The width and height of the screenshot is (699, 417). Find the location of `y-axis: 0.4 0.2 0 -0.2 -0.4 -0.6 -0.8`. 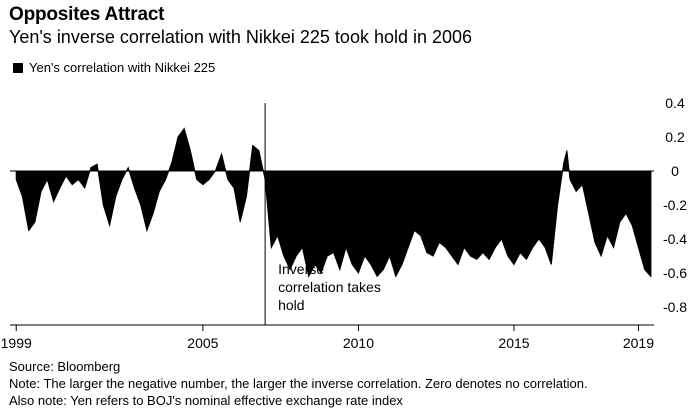

y-axis: 0.4 0.2 0 -0.2 -0.4 -0.6 -0.8 is located at coordinates (675, 205).